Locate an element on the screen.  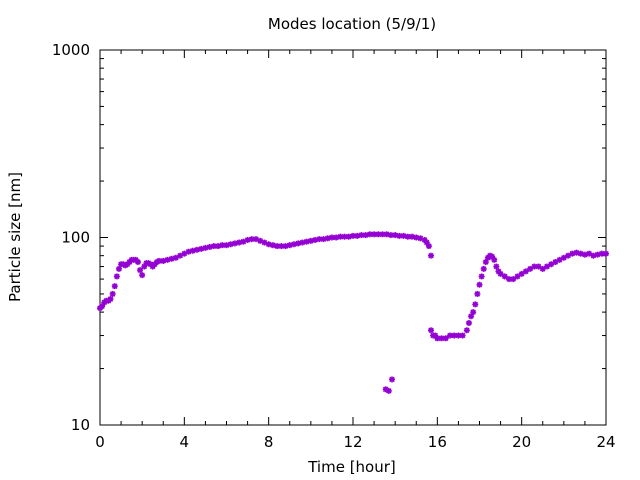
y-axis-label: Particle size [nm] is located at coordinates (15, 237).